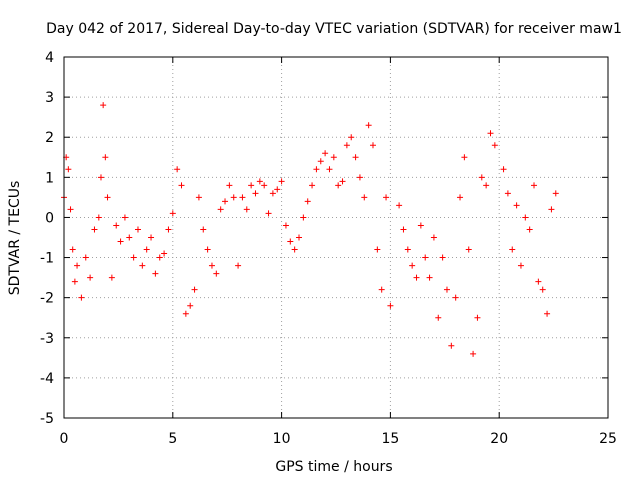 The image size is (640, 480). What do you see at coordinates (47, 259) in the screenshot?
I see `y-tick-label: -1` at bounding box center [47, 259].